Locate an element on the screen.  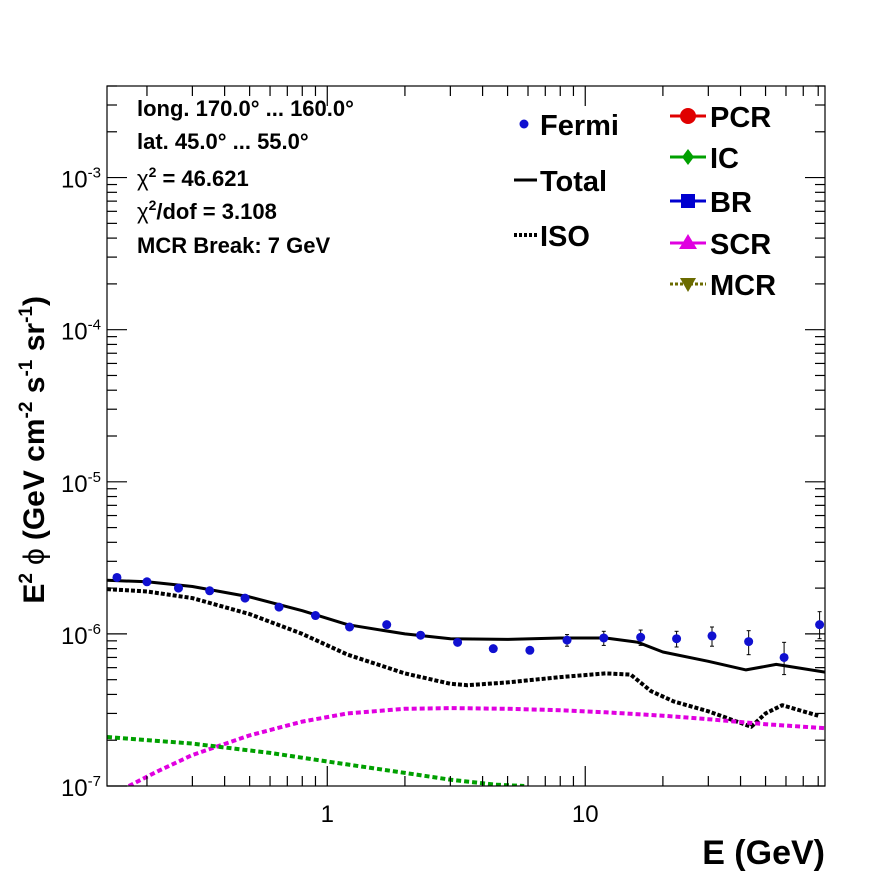
legend-label-fermi: Fermi is located at coordinates (579, 126).